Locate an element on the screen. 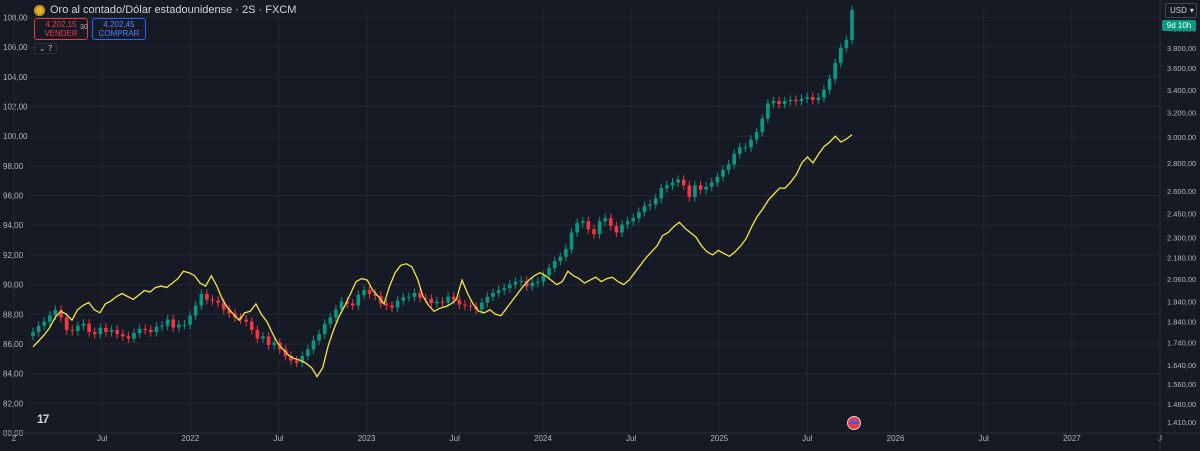  left-axis-tick-label: 108,00 is located at coordinates (15, 17).